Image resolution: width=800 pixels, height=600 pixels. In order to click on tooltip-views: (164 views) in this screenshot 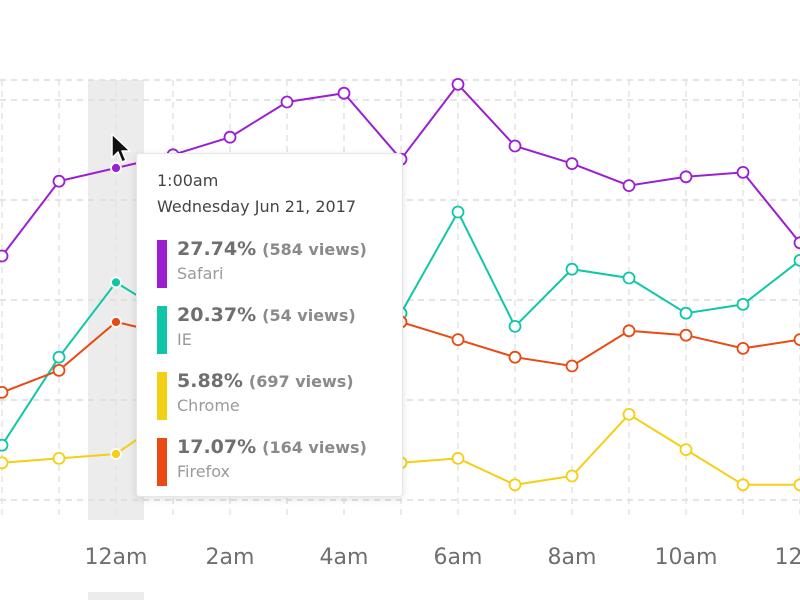, I will do `click(314, 447)`.